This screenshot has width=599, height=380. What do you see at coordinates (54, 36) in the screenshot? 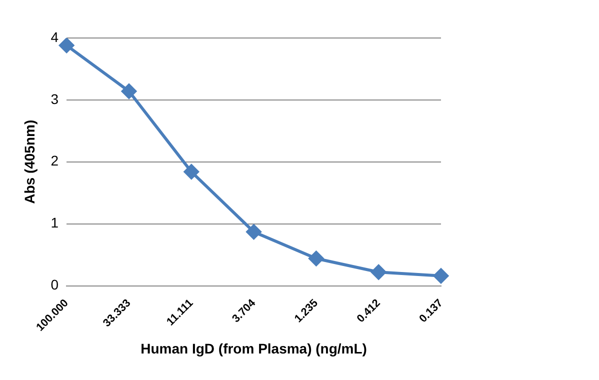
I see `y-tick-label: 4` at bounding box center [54, 36].